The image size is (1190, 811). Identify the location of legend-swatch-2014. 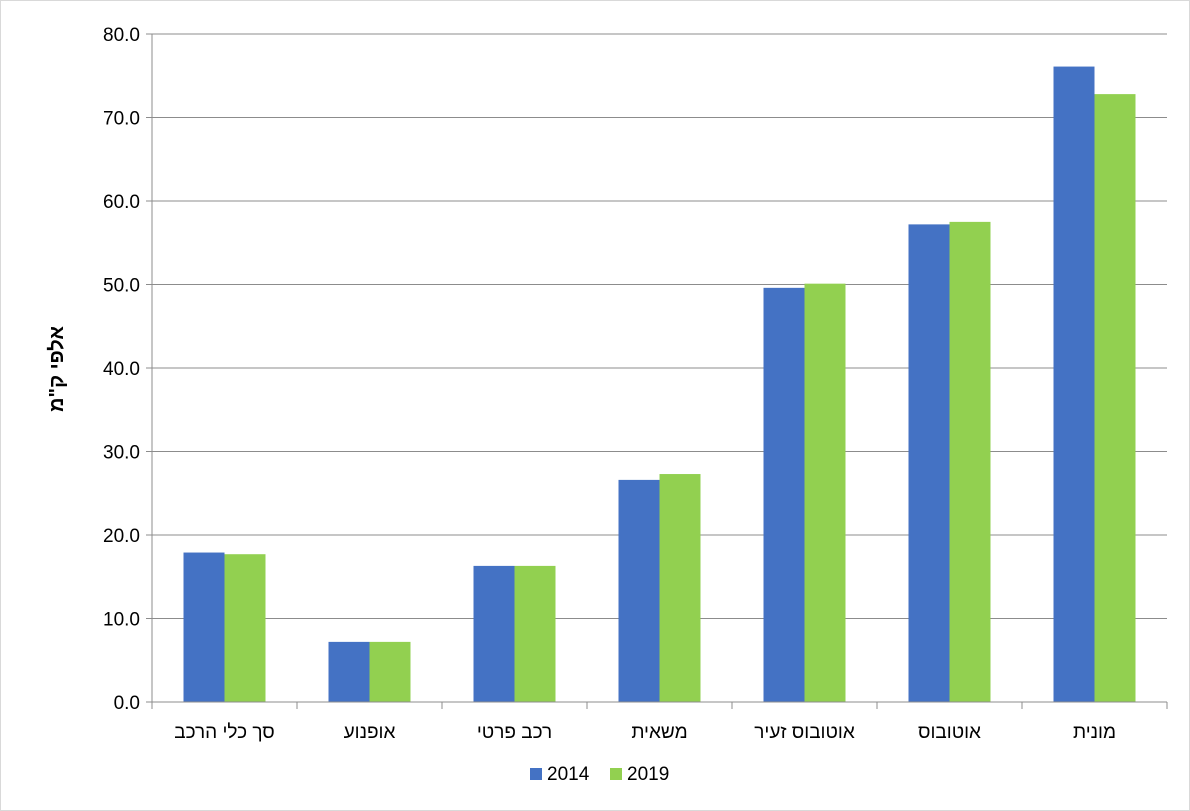
(536, 774).